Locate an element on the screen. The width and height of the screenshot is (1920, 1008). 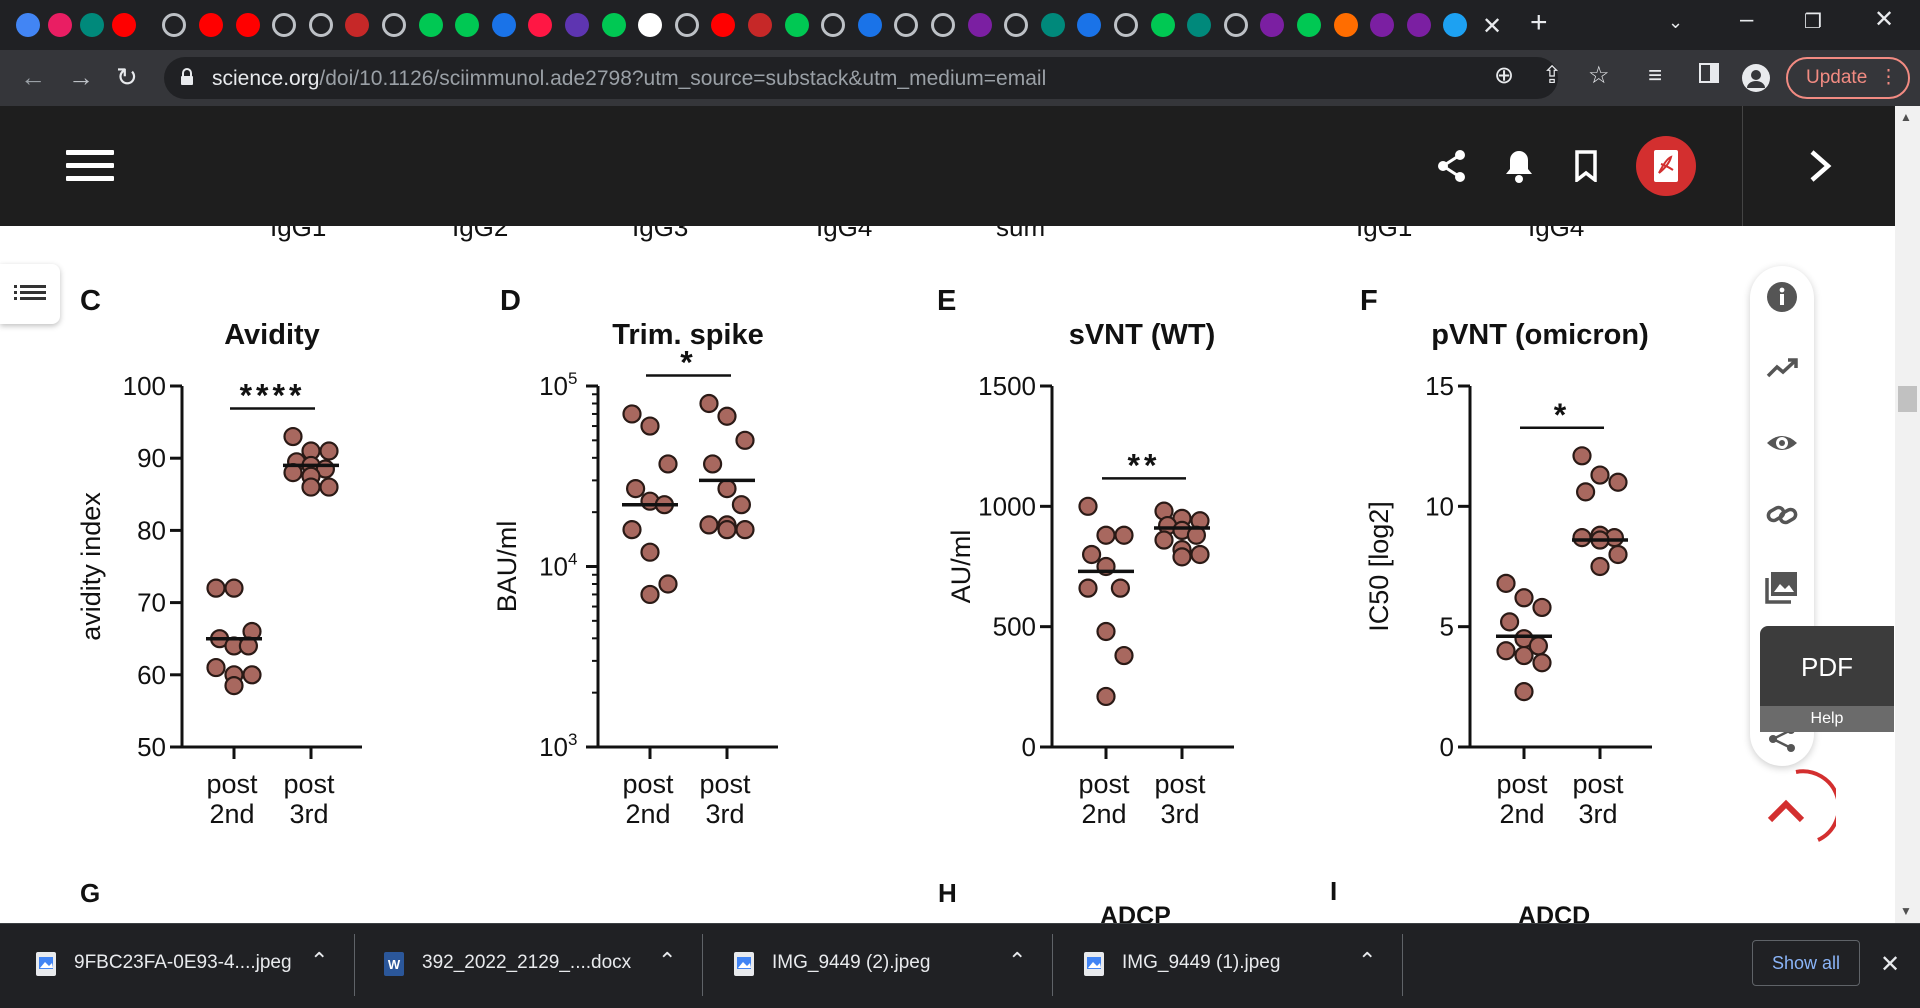
address-bar is located at coordinates (861, 78).